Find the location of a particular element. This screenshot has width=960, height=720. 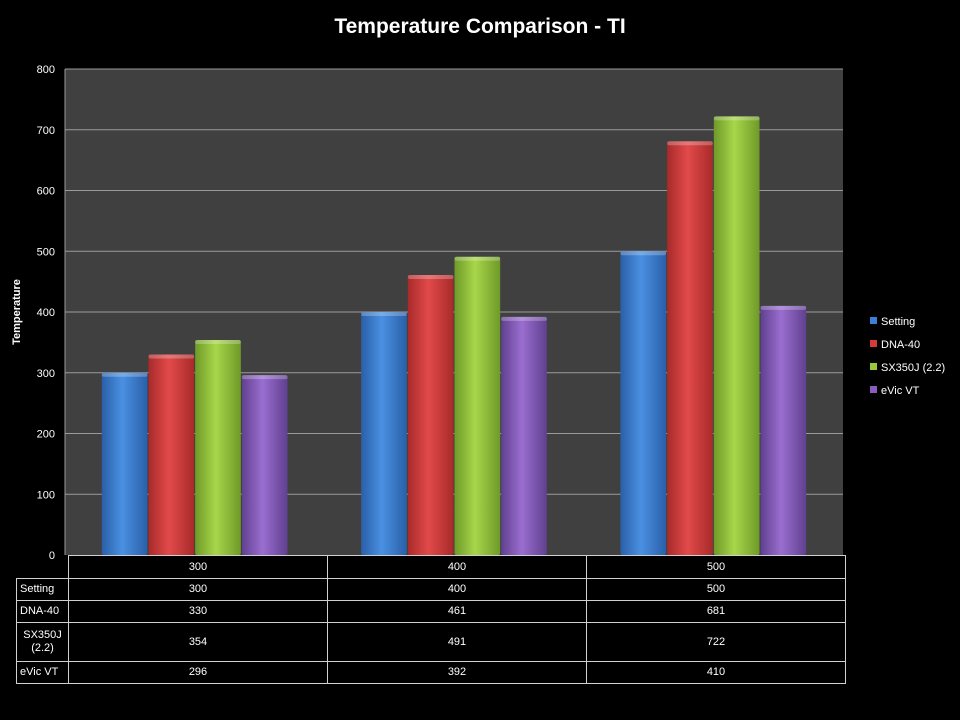

legend-label: DNA-40 is located at coordinates (900, 345).